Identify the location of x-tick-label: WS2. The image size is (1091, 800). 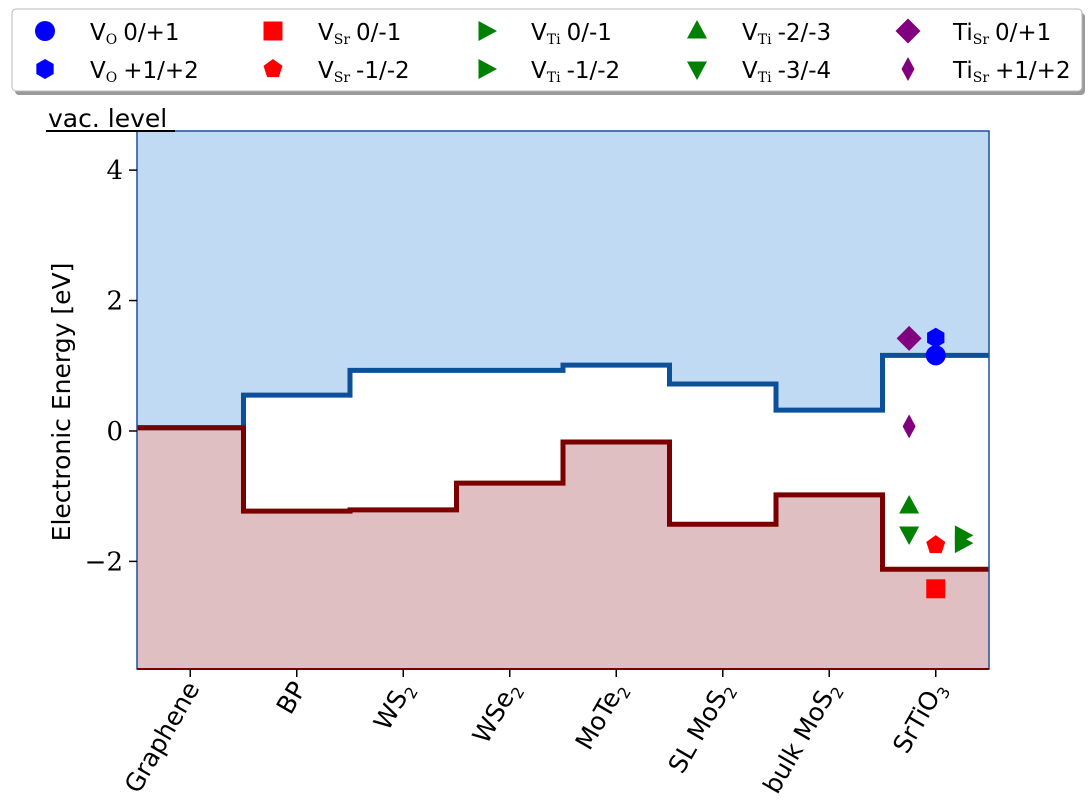
(395, 707).